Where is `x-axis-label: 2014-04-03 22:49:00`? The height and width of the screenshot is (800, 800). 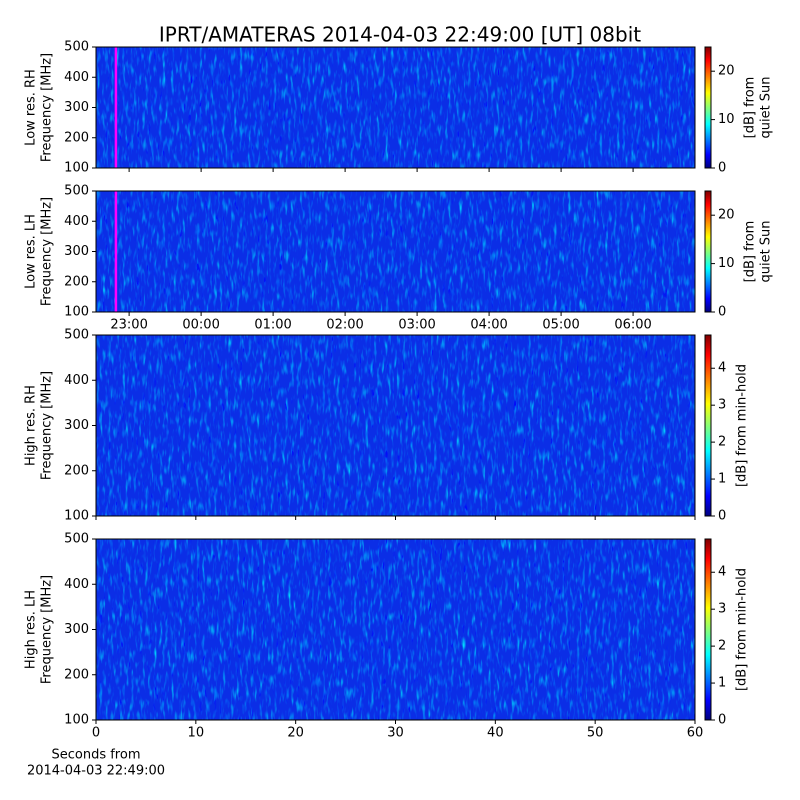 x-axis-label: 2014-04-03 22:49:00 is located at coordinates (96, 771).